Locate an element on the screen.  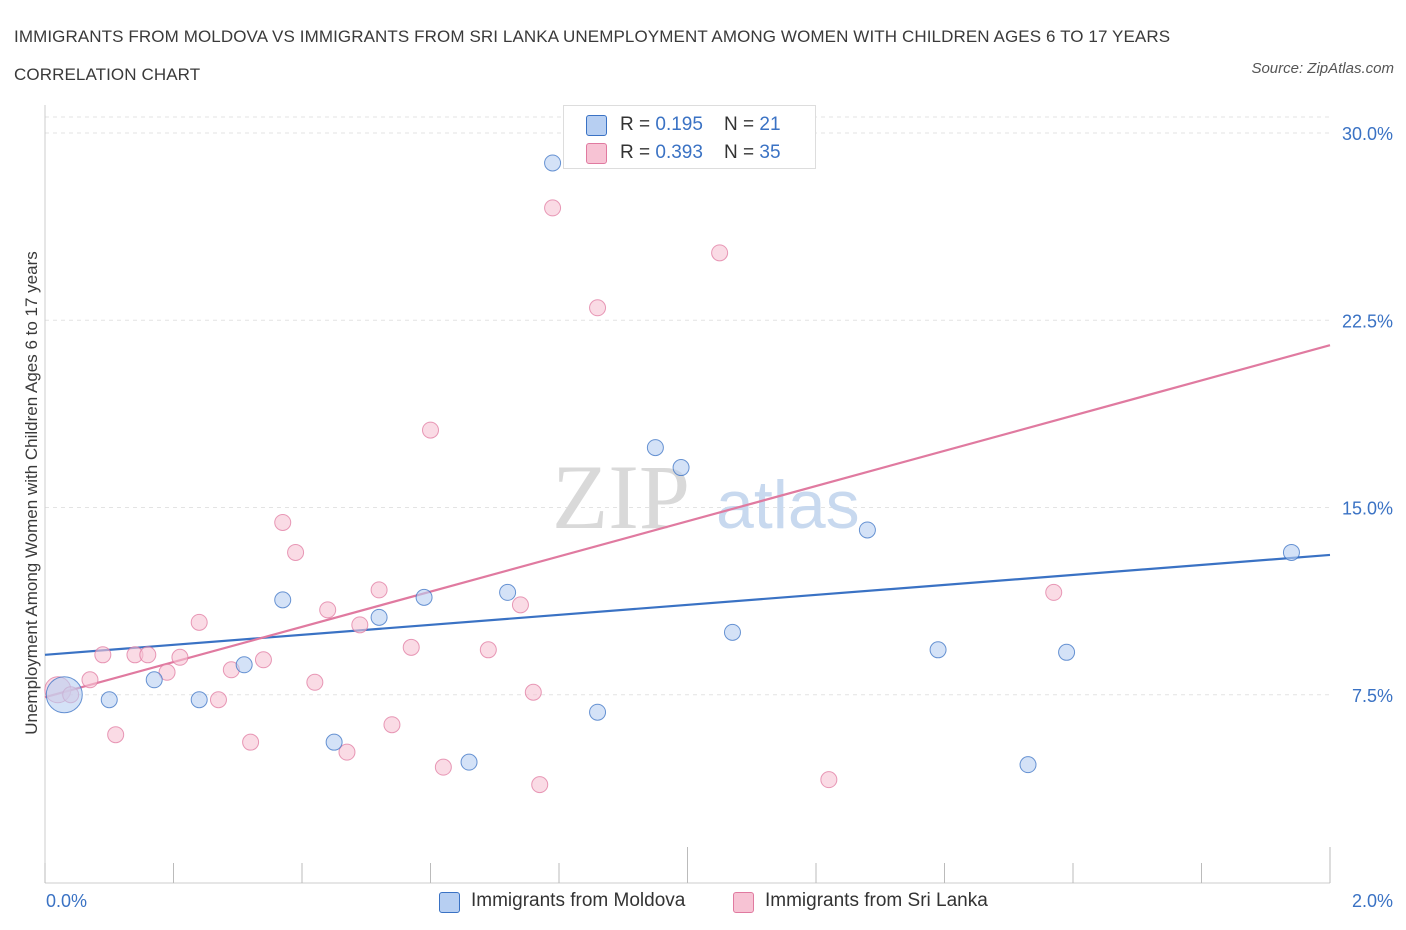
bottom-legend-label-moldova: Immigrants from Moldova is located at coordinates (578, 900).